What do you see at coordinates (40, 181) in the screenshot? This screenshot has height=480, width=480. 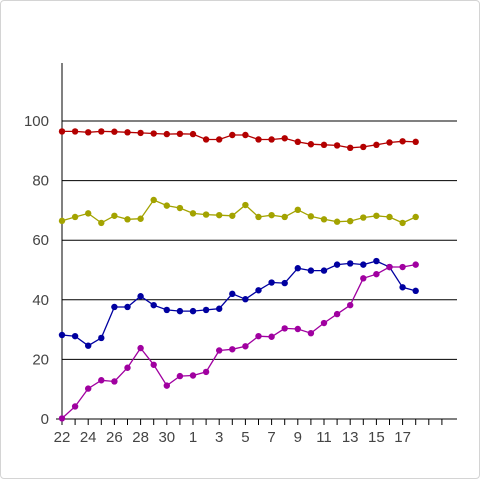 I see `y-tick-label: 80` at bounding box center [40, 181].